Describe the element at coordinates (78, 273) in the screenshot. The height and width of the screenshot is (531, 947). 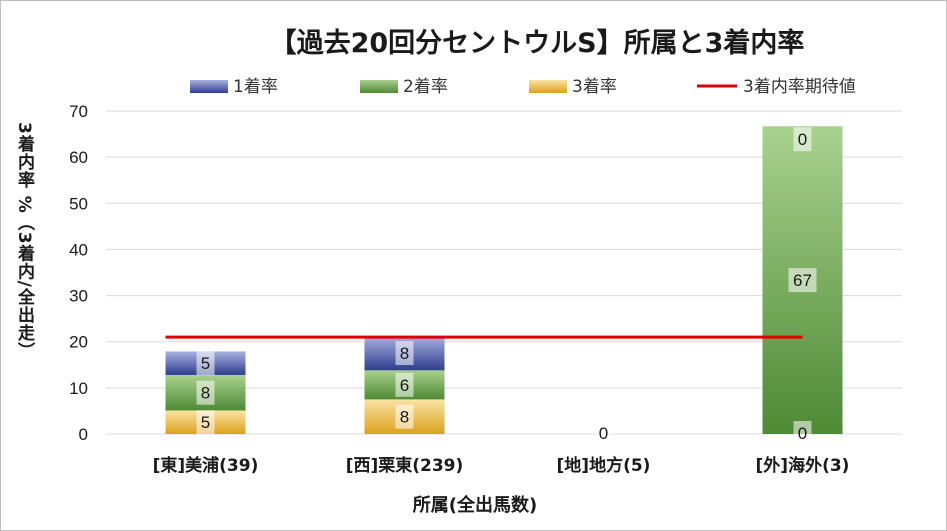
I see `y-ticks: 0 10 20 30 40 50 60 70` at that location.